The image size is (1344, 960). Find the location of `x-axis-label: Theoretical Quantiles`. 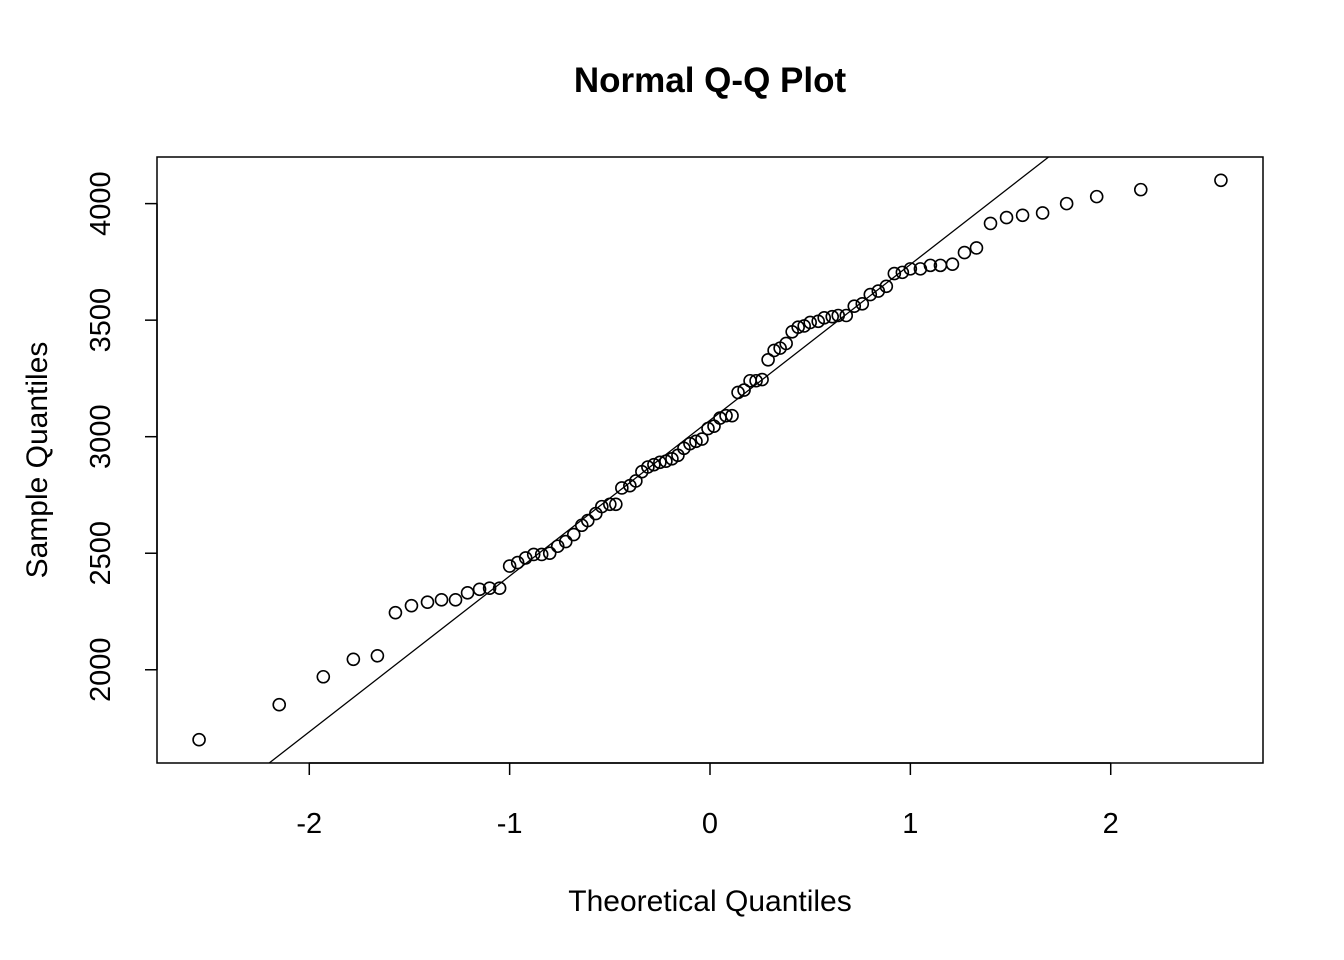

x-axis-label: Theoretical Quantiles is located at coordinates (709, 901).